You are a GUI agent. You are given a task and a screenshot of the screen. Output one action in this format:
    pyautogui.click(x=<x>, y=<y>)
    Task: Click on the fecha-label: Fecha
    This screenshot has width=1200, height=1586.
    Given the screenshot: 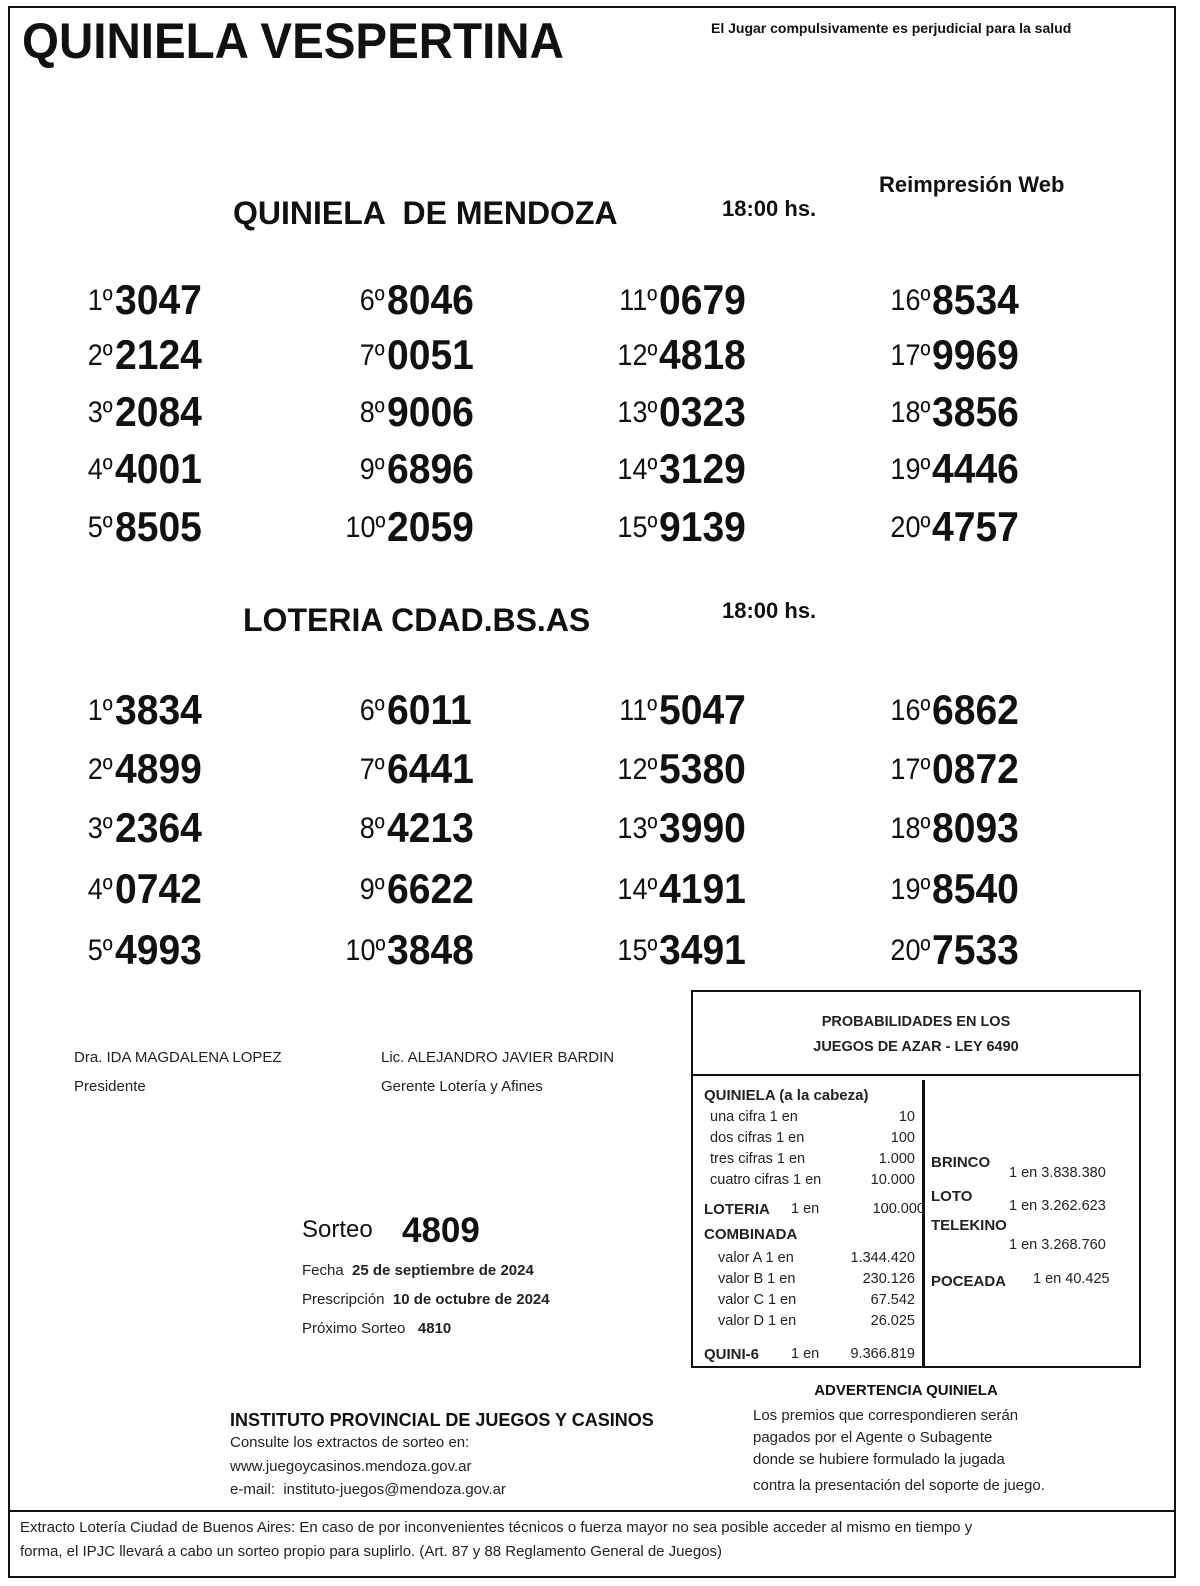 What is the action you would take?
    pyautogui.click(x=323, y=1270)
    